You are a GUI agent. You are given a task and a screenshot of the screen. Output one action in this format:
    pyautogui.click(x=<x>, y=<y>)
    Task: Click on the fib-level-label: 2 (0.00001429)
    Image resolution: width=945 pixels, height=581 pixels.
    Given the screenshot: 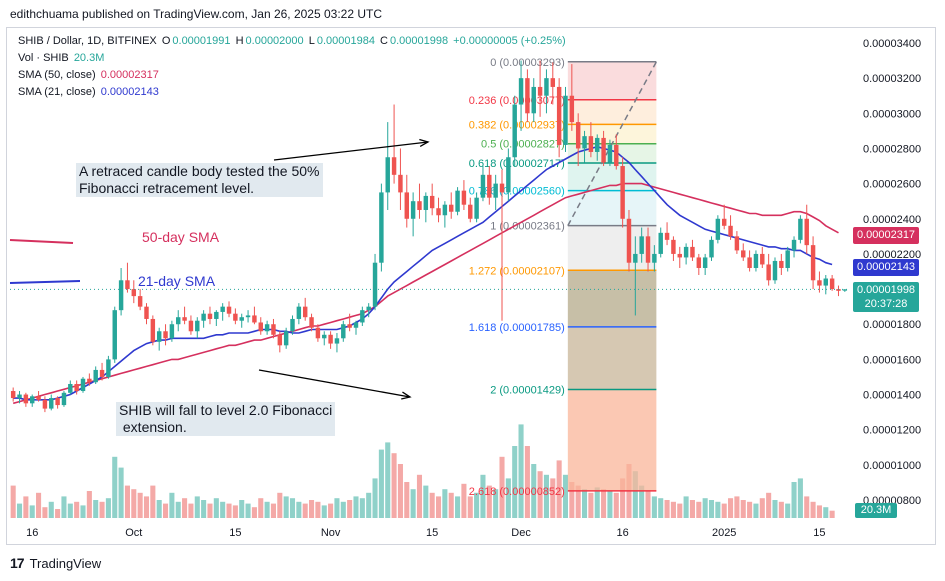 What is the action you would take?
    pyautogui.click(x=527, y=390)
    